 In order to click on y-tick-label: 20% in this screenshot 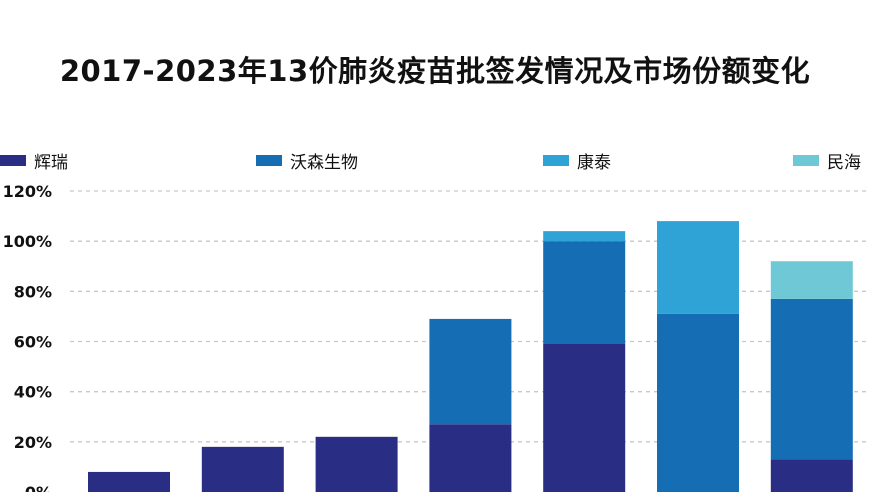, I will do `click(33, 442)`.